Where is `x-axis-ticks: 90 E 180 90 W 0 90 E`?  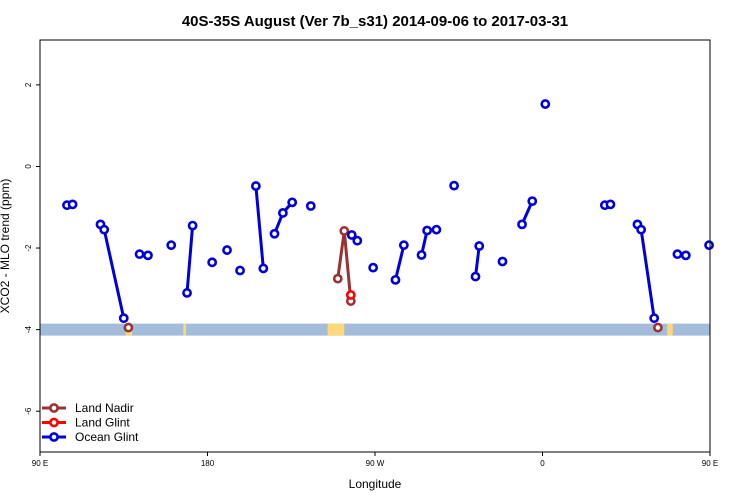
x-axis-ticks: 90 E 180 90 W 0 90 E is located at coordinates (375, 460).